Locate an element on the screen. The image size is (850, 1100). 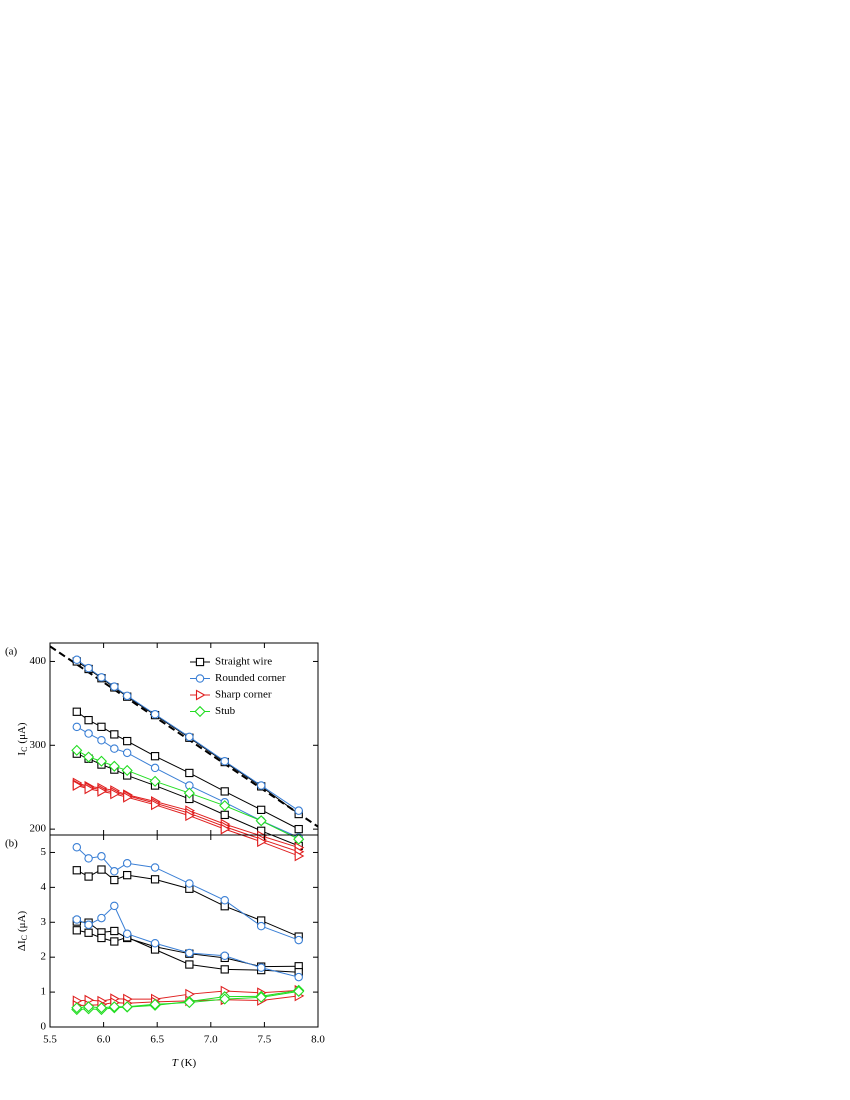
y-label-main: ΔI is located at coordinates (22, 945).